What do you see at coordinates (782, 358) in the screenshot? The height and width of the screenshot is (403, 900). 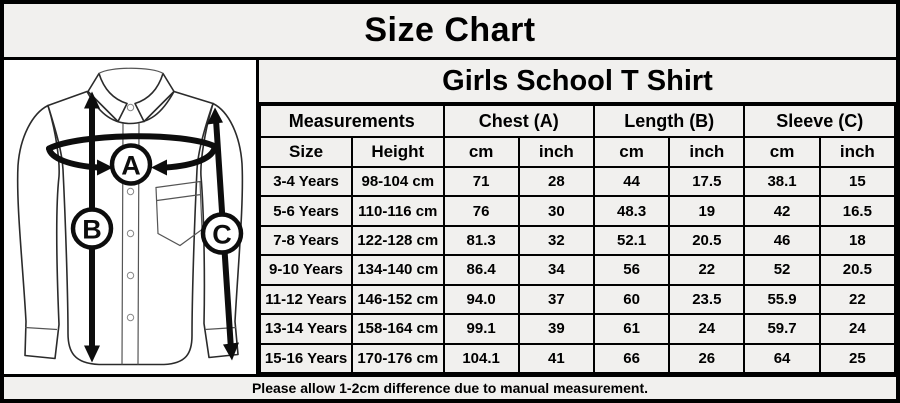 I see `cell-sleeve-cm: 64` at bounding box center [782, 358].